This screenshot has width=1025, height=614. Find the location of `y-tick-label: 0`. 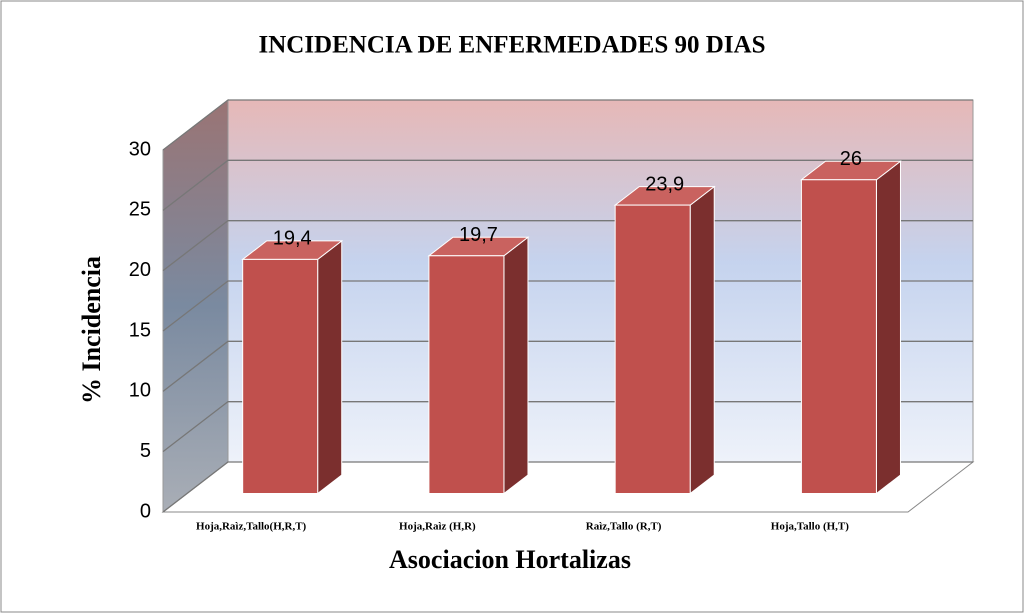

y-tick-label: 0 is located at coordinates (145, 511).